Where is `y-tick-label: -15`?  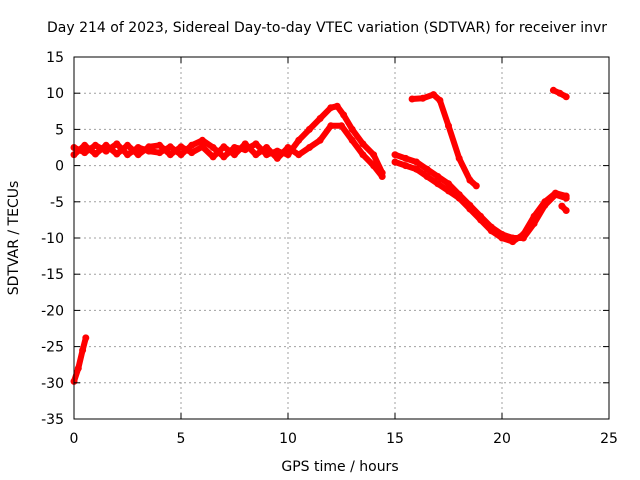 y-tick-label: -15 is located at coordinates (52, 275).